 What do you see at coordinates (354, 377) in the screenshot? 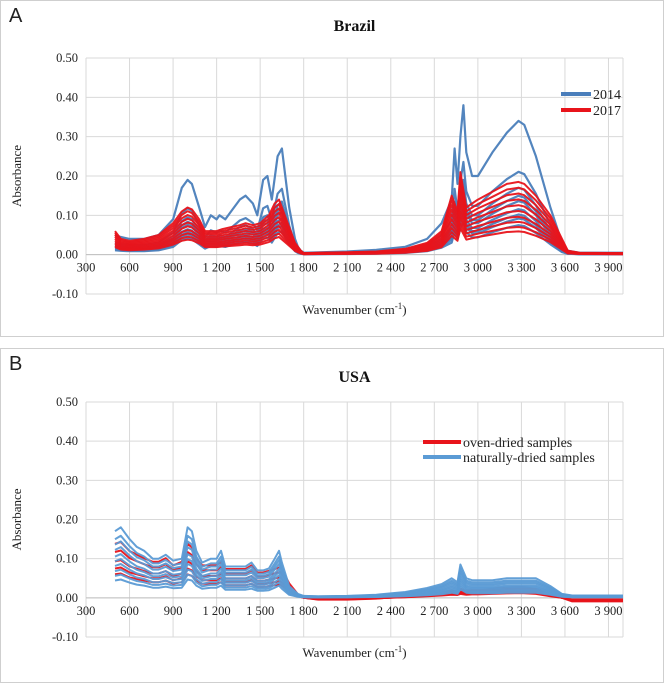
I see `chart-title: USA` at bounding box center [354, 377].